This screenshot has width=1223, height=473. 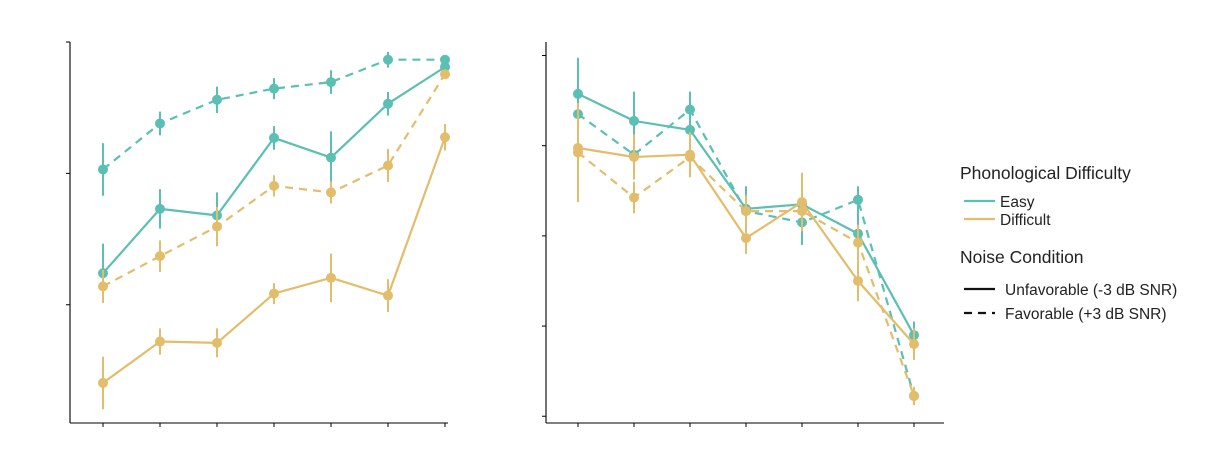 I want to click on series-a-easy-favorable, so click(x=274, y=123).